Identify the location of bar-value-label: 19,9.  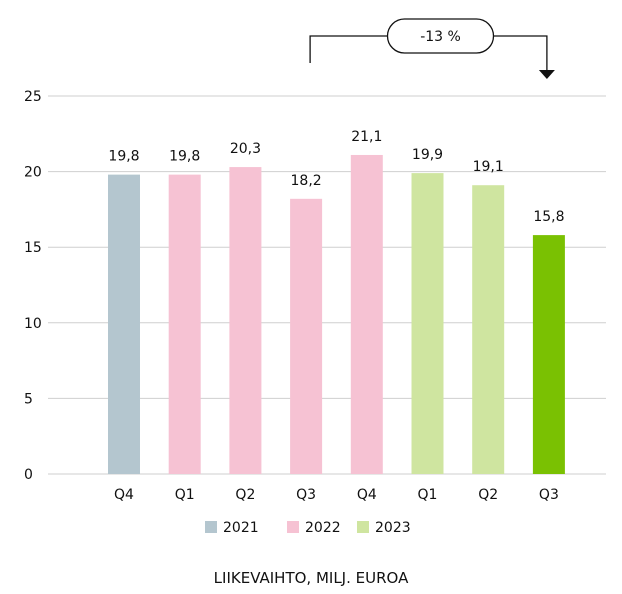
(427, 155).